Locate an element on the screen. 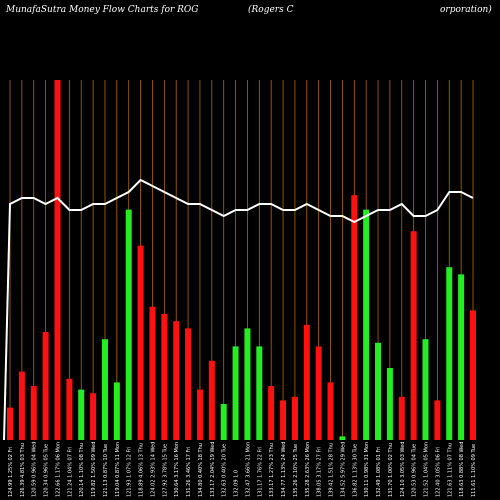  x-tick-label: 132.09 1.0 is located at coordinates (237, 483).